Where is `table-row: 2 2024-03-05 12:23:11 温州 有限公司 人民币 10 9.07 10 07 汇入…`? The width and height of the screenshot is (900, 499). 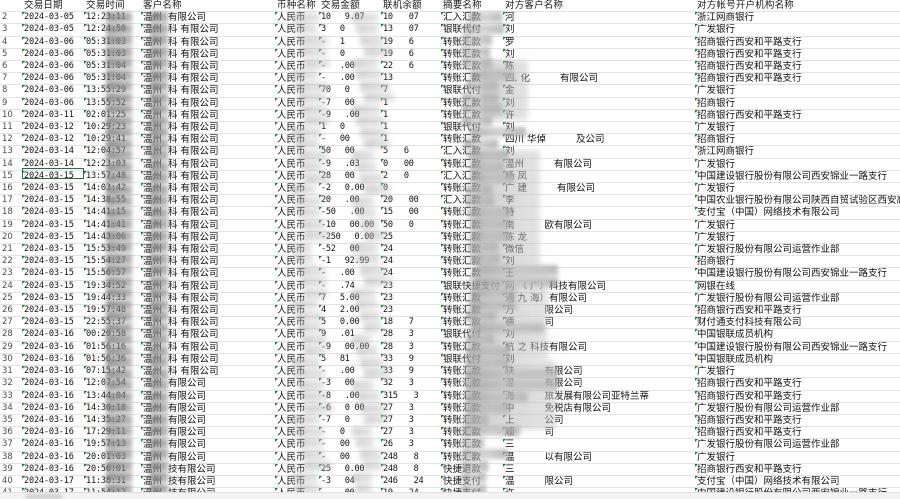 table-row: 2 2024-03-05 12:23:11 温州 有限公司 人民币 10 9.07 10 07 汇入… is located at coordinates (450, 18).